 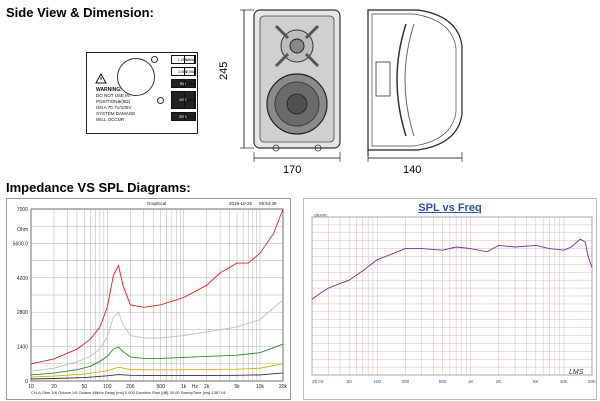 What do you see at coordinates (190, 71) in the screenshot?
I see `tap-selector: 1.5W` at bounding box center [190, 71].